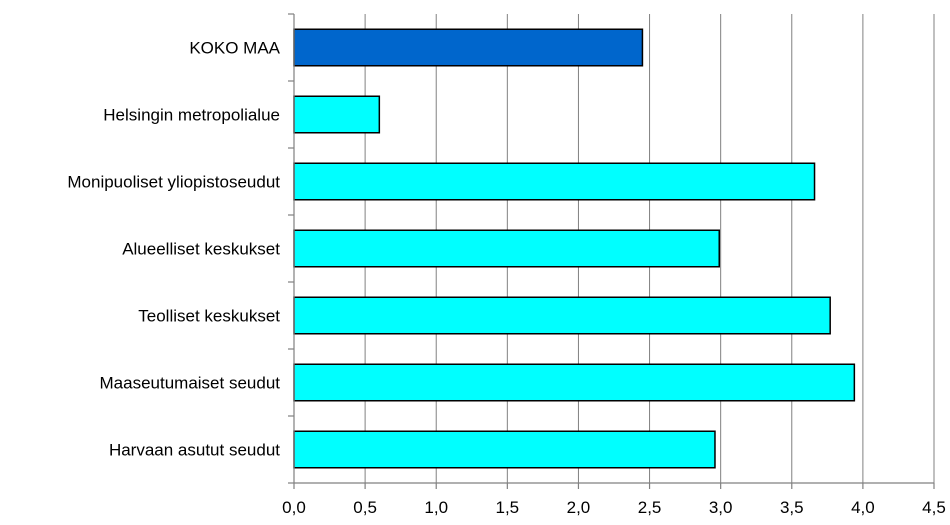 The height and width of the screenshot is (525, 950). I want to click on x-tick-label-3: 1,5, so click(508, 507).